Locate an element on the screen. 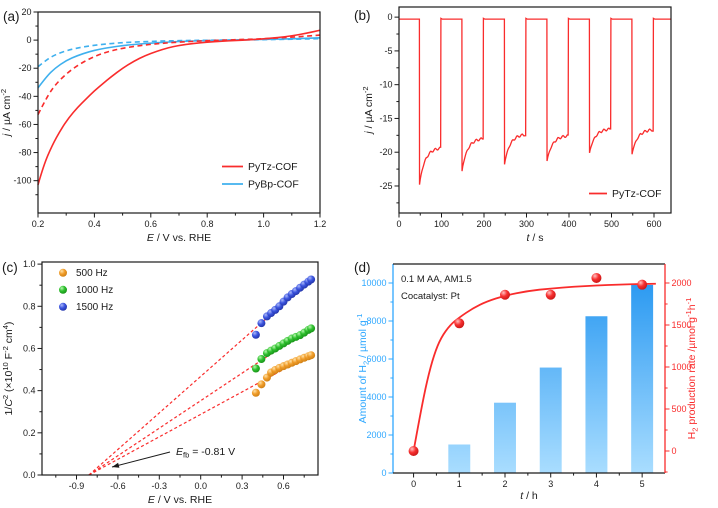 Image resolution: width=718 pixels, height=508 pixels. y-tick-label: -15 is located at coordinates (385, 118).